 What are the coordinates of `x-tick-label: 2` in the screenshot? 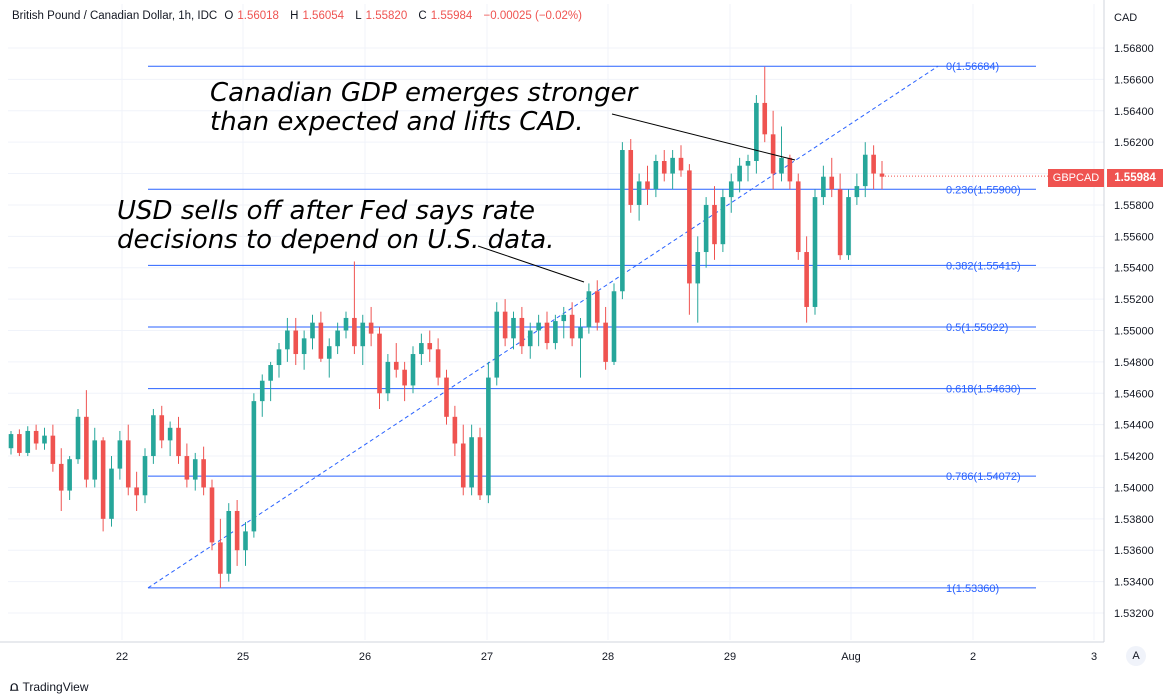 It's located at (973, 657).